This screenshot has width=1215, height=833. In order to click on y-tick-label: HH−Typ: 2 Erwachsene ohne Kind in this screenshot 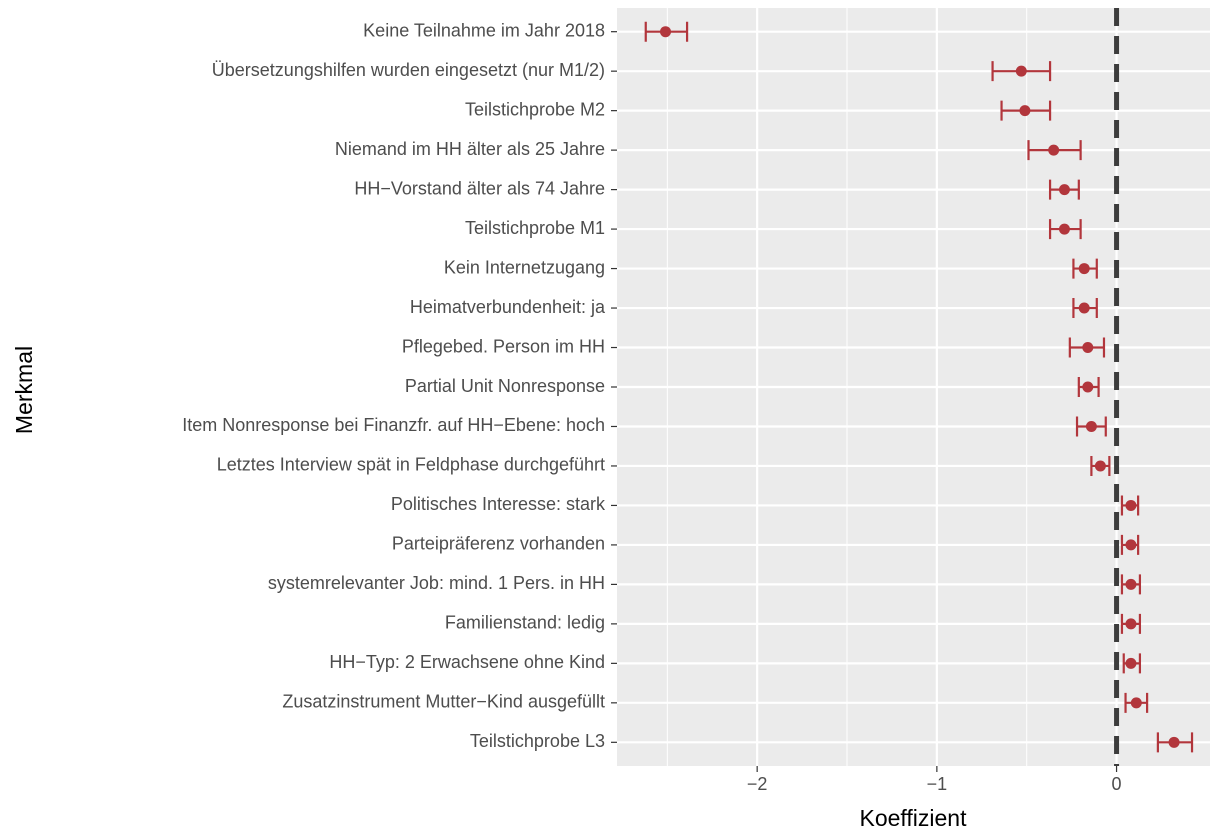, I will do `click(467, 662)`.